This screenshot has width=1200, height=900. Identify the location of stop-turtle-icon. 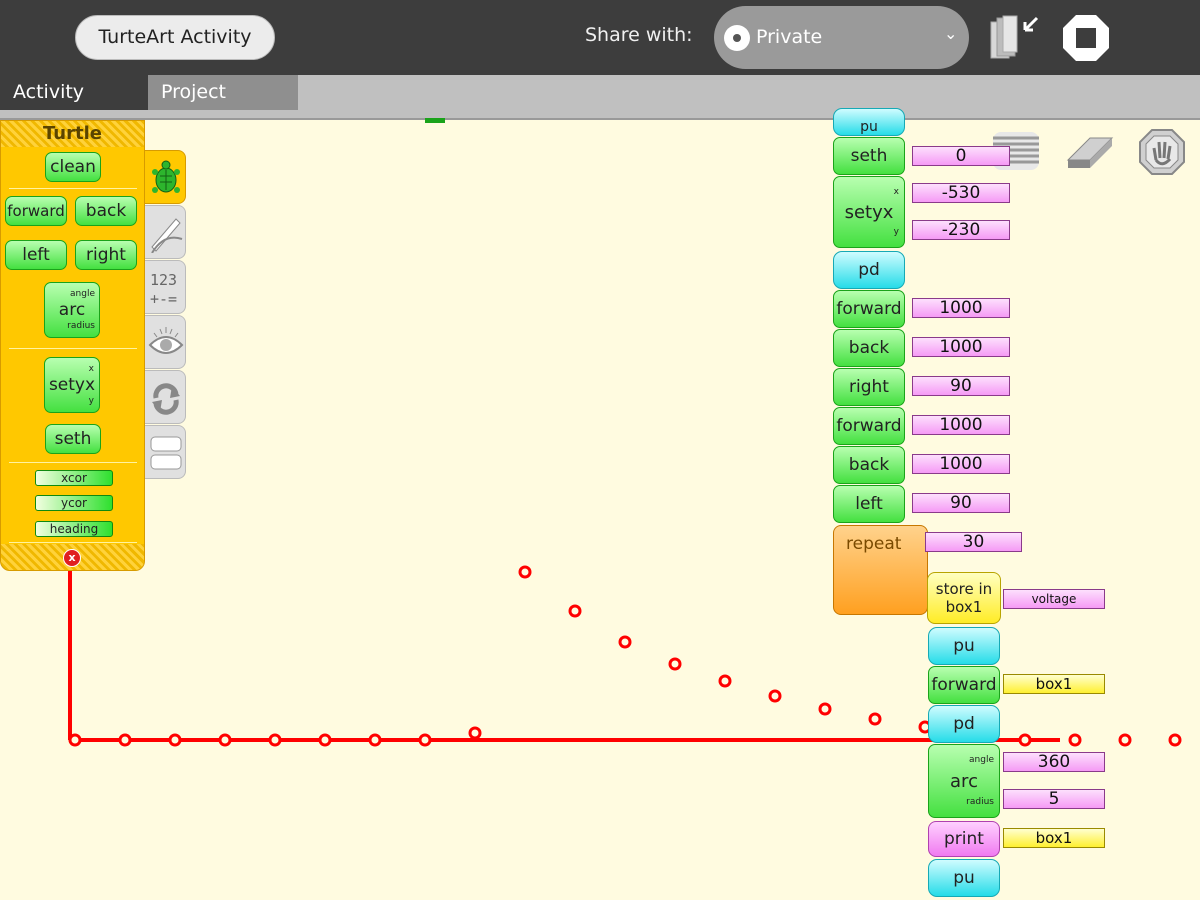
(1162, 152).